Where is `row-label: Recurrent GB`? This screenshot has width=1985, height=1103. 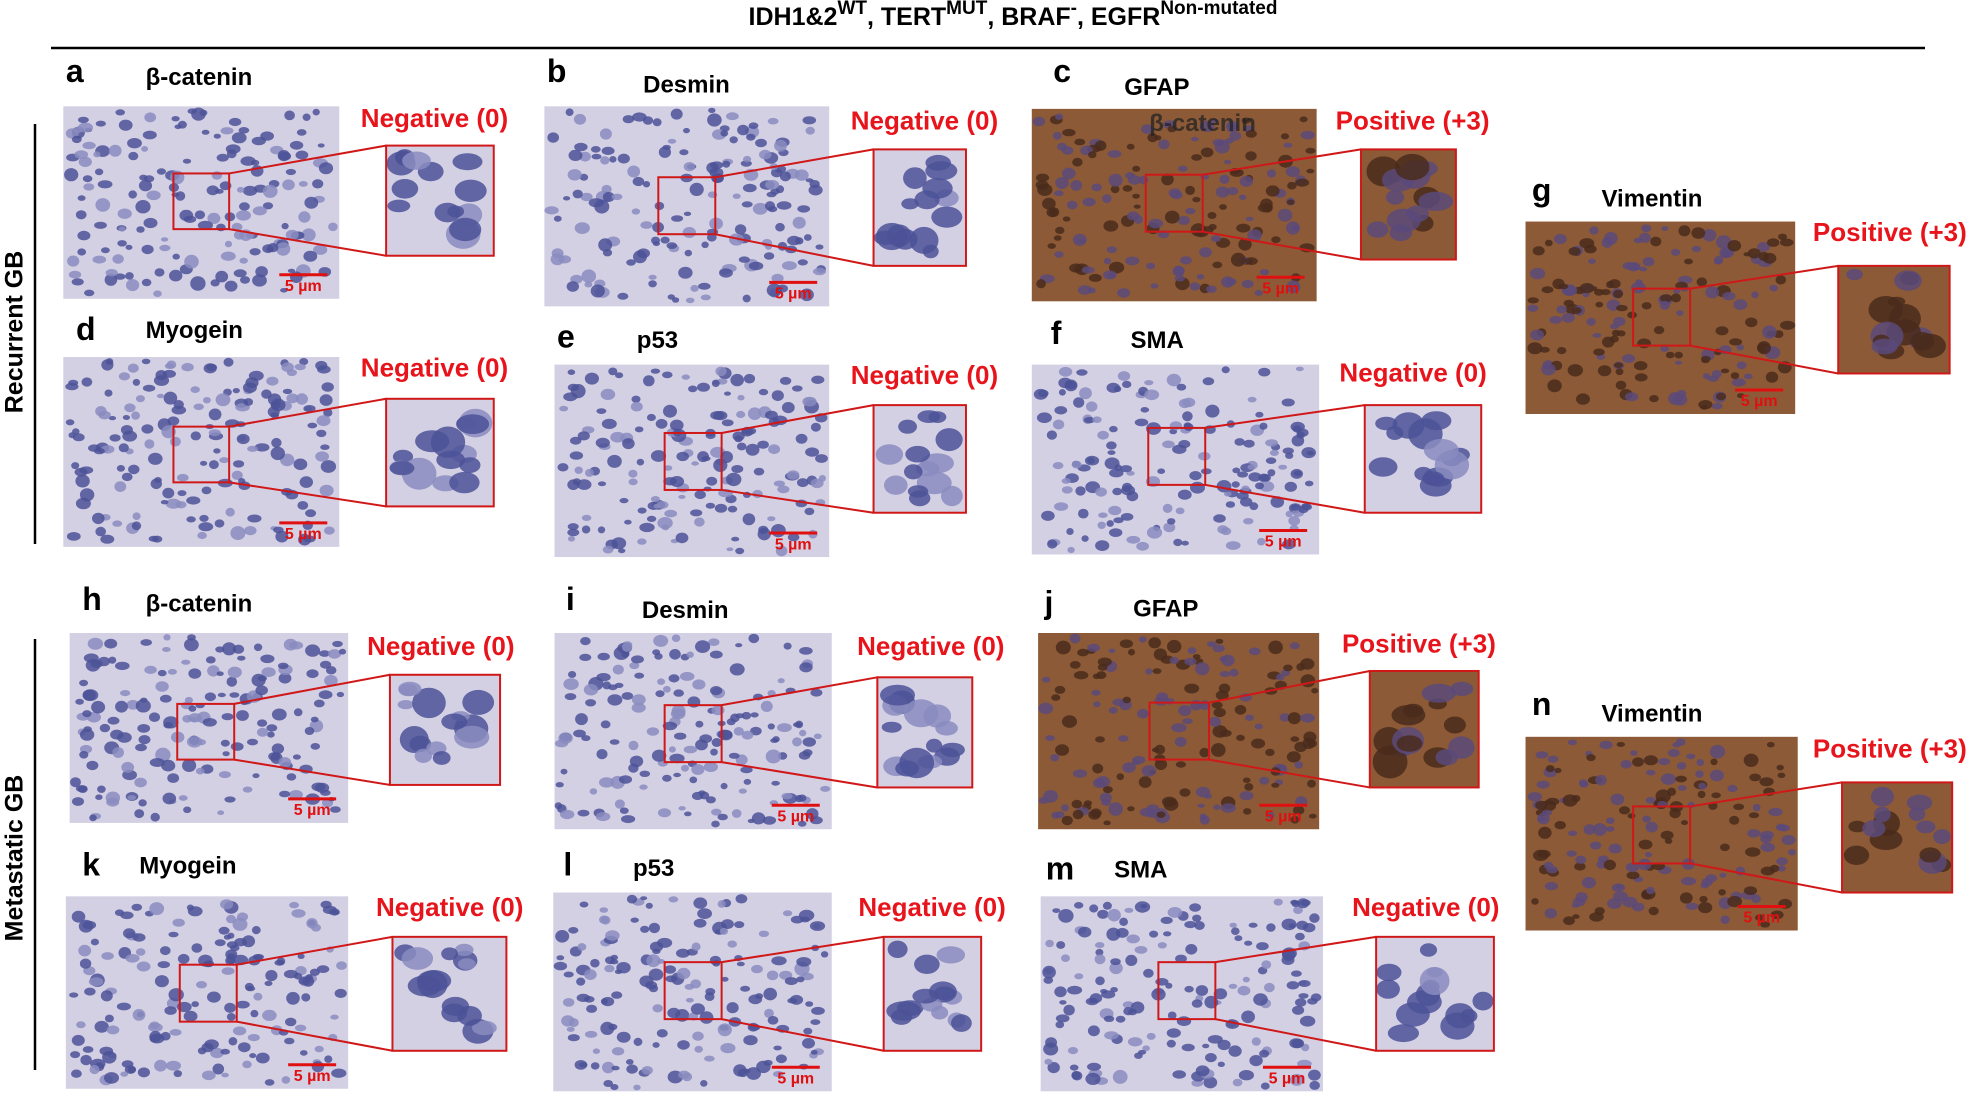 row-label: Recurrent GB is located at coordinates (15, 332).